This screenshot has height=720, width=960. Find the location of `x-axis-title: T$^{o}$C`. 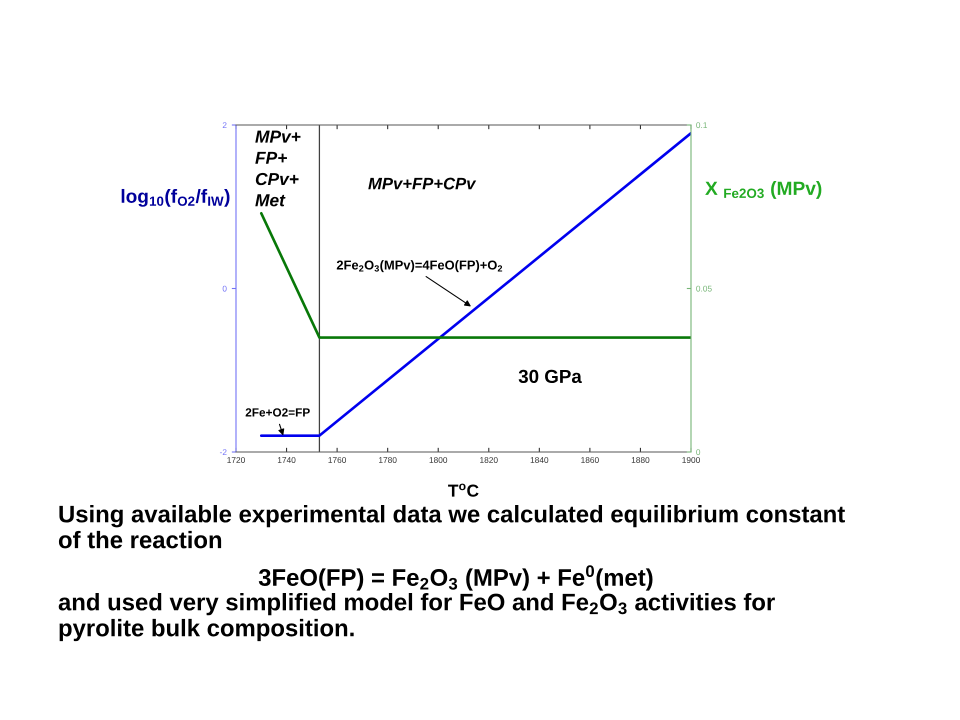

x-axis-title: T$^{o}$C is located at coordinates (463, 490).